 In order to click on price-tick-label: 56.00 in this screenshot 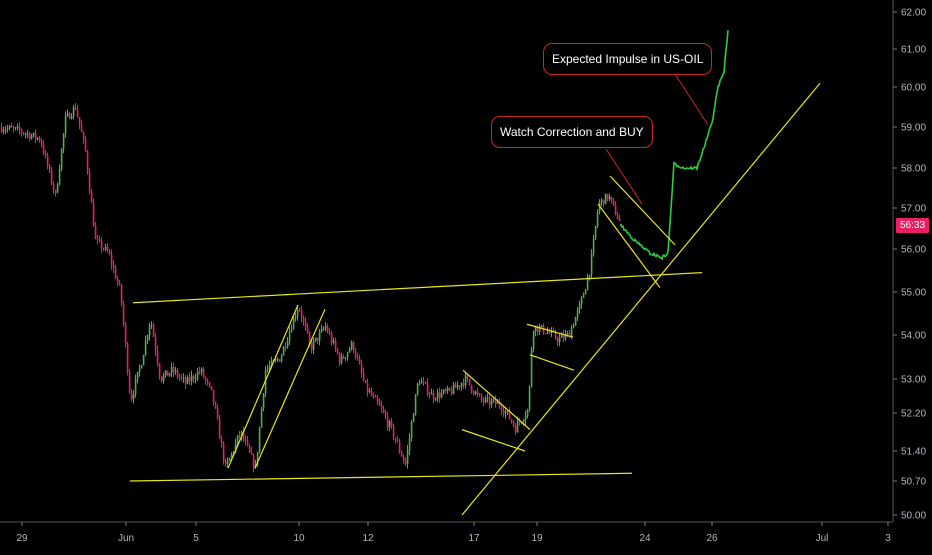, I will do `click(913, 250)`.